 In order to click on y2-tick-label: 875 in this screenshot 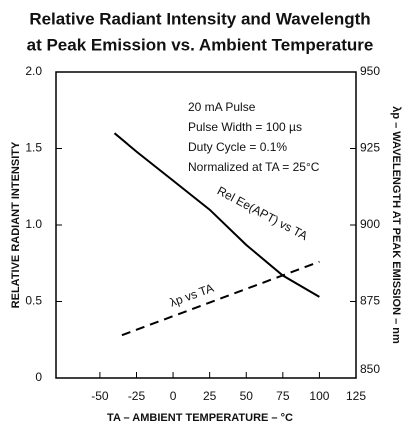, I will do `click(370, 301)`.